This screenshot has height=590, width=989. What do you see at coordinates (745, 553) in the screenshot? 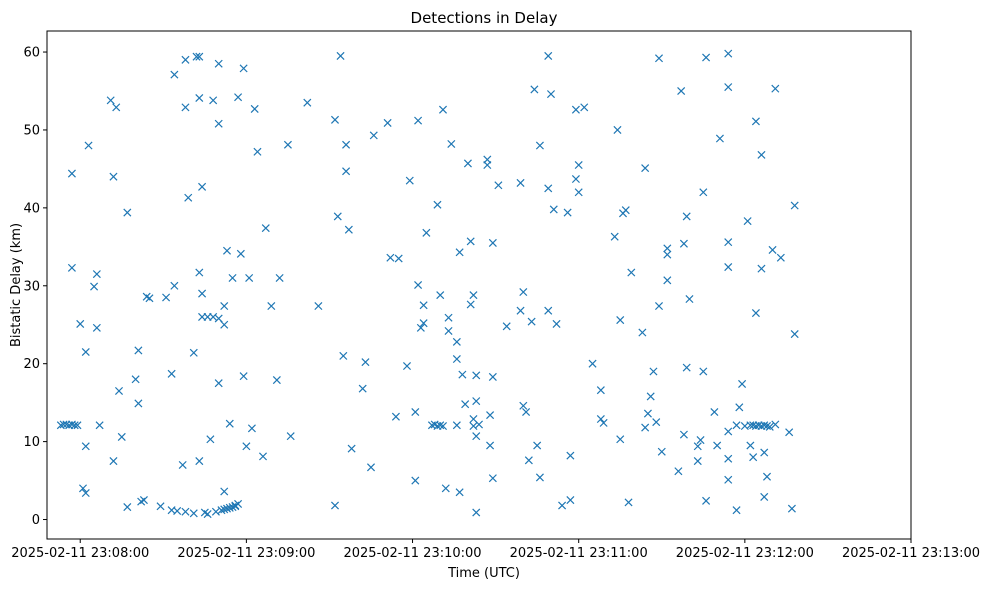
I see `x-tick-label: 2025-02-11 23:12:00` at bounding box center [745, 553].